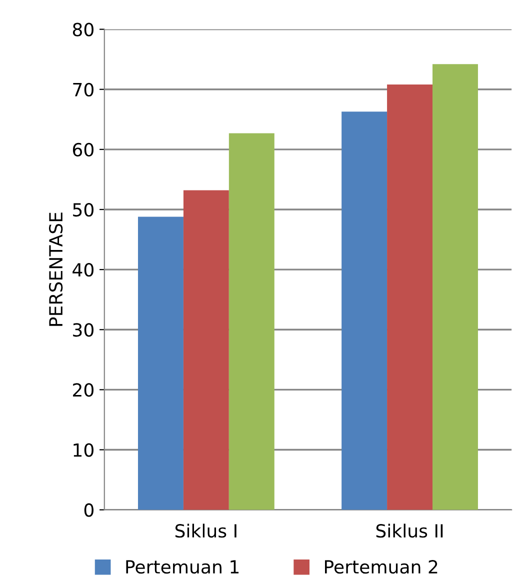  What do you see at coordinates (89, 510) in the screenshot?
I see `y-tick-label: 0` at bounding box center [89, 510].